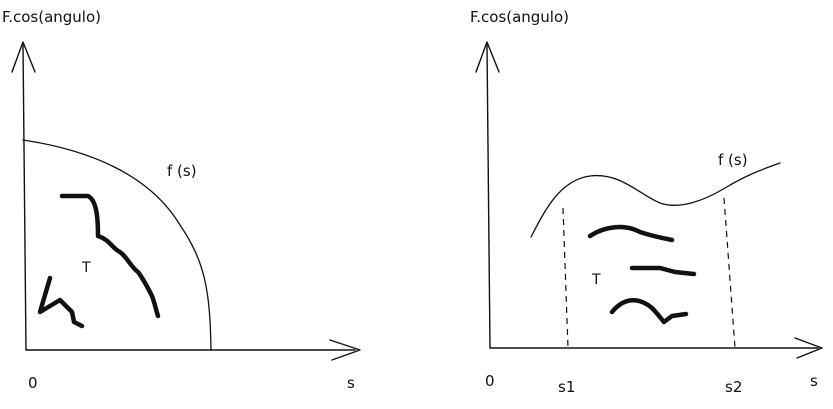  I want to click on right-x-axis-arrow-icon, so click(808, 348).